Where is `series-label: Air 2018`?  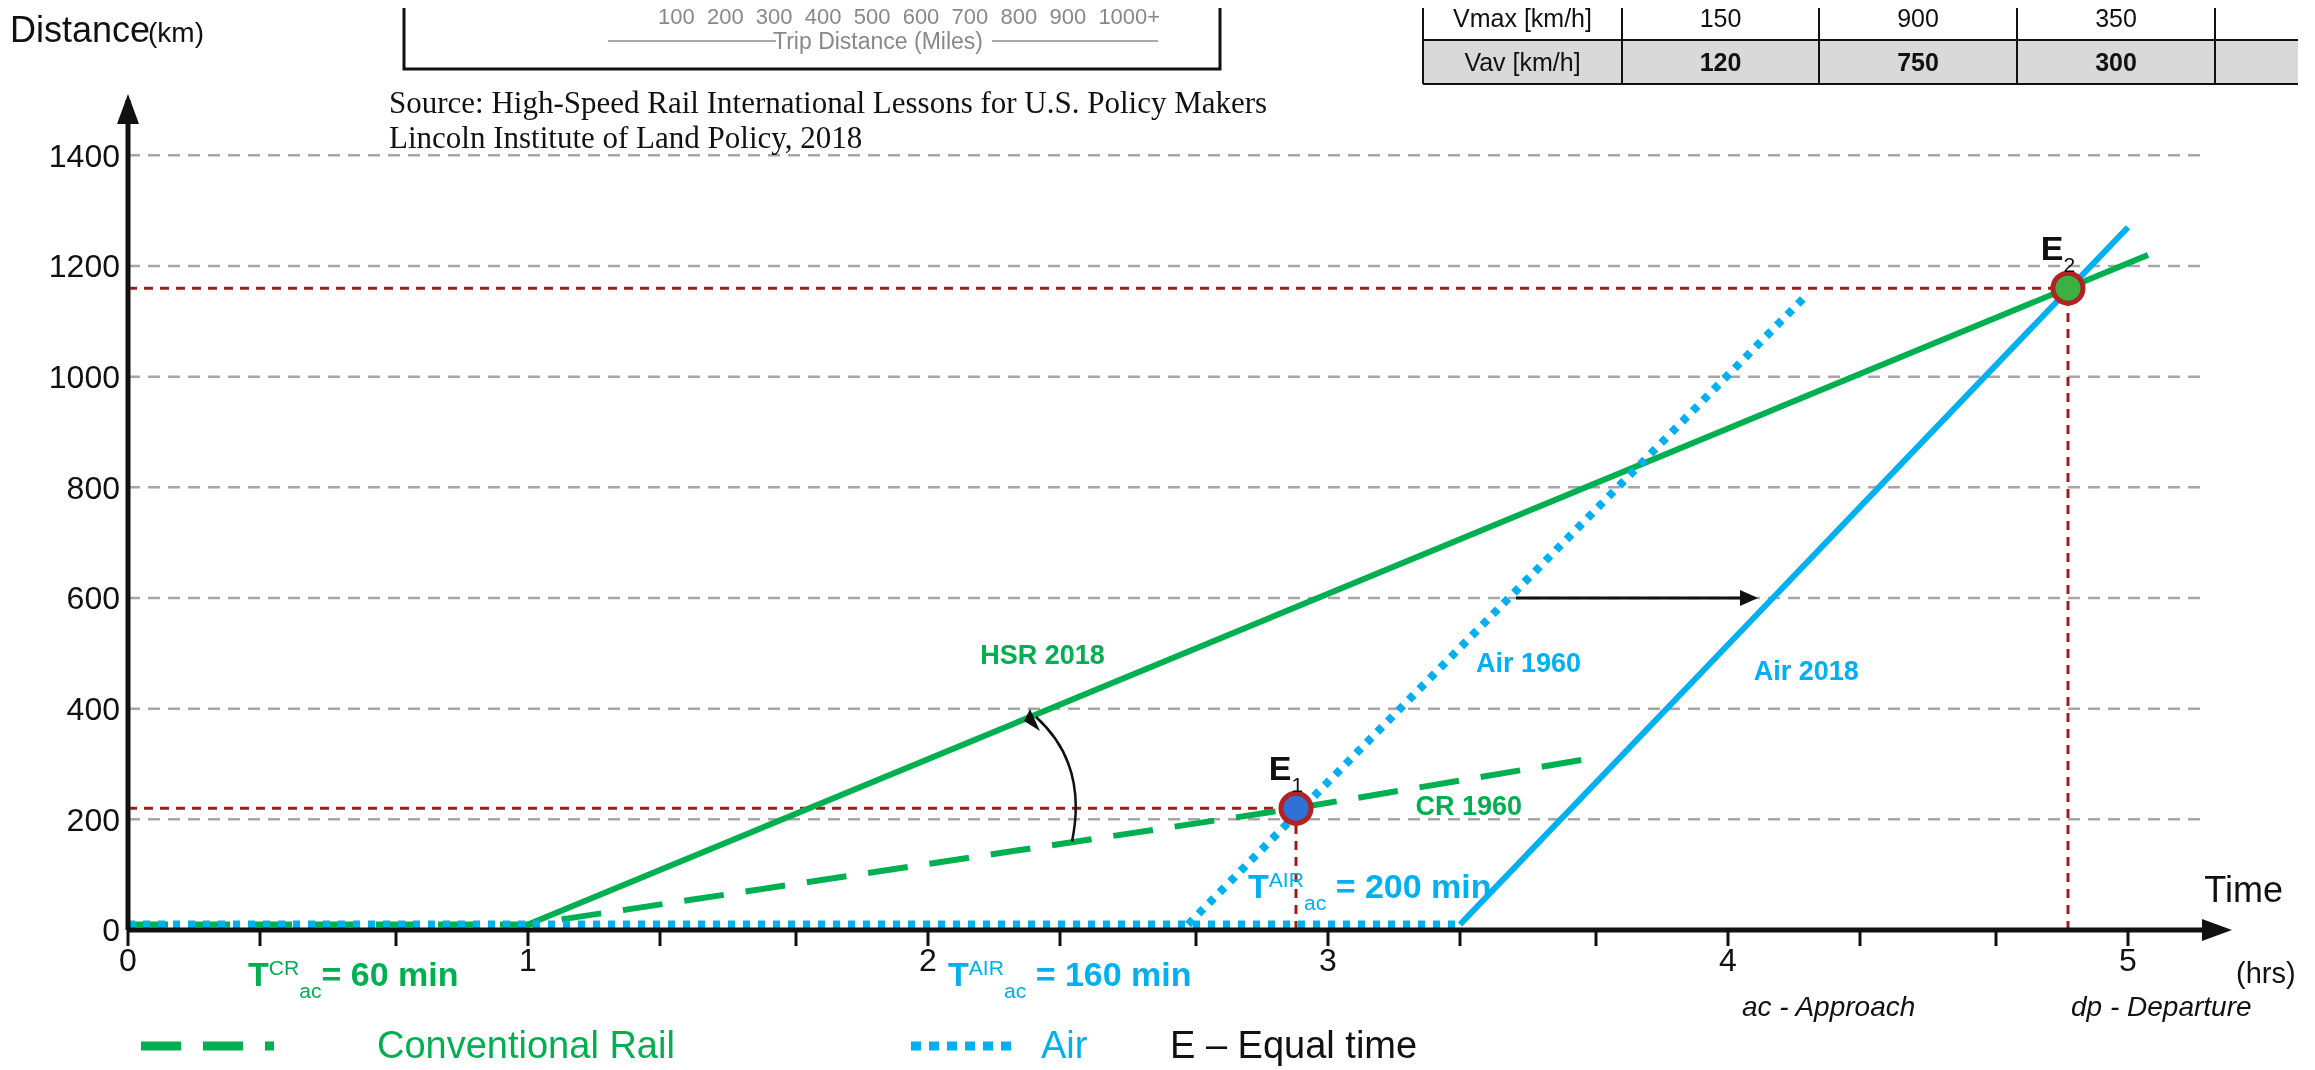
series-label: Air 2018 is located at coordinates (1806, 671).